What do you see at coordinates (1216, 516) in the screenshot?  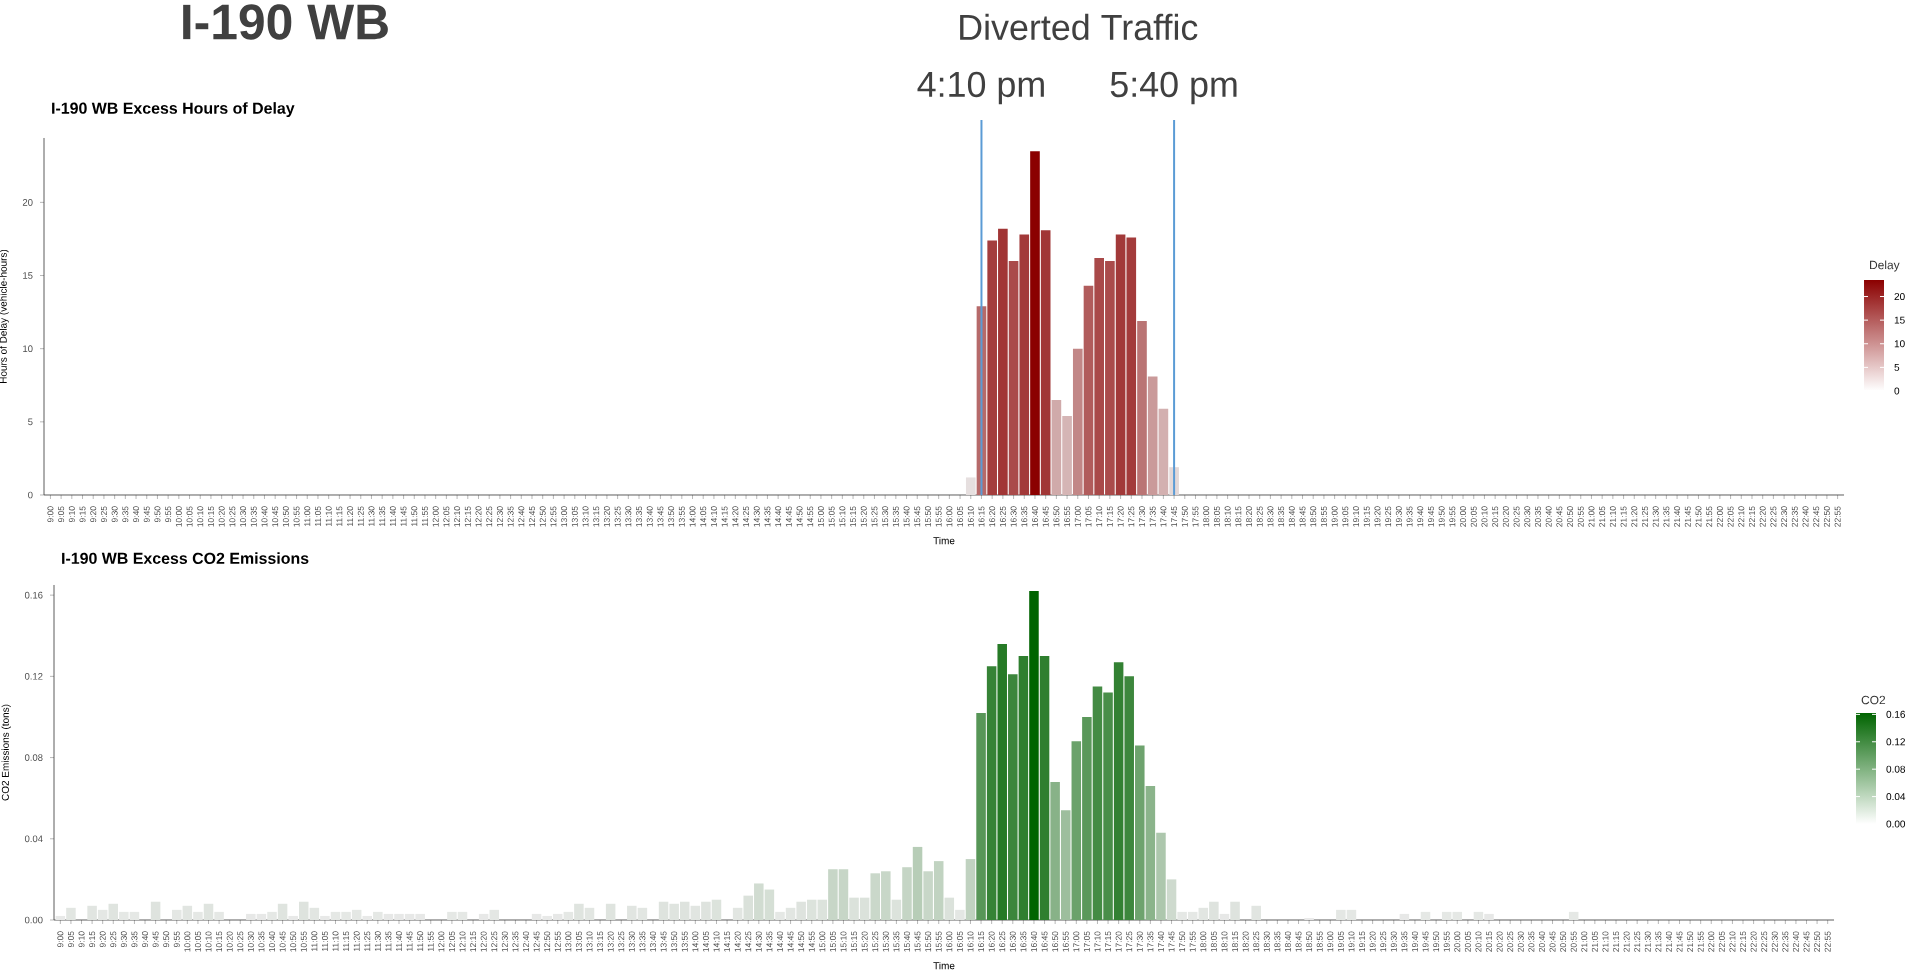 I see `x-tick-label: 18:05` at bounding box center [1216, 516].